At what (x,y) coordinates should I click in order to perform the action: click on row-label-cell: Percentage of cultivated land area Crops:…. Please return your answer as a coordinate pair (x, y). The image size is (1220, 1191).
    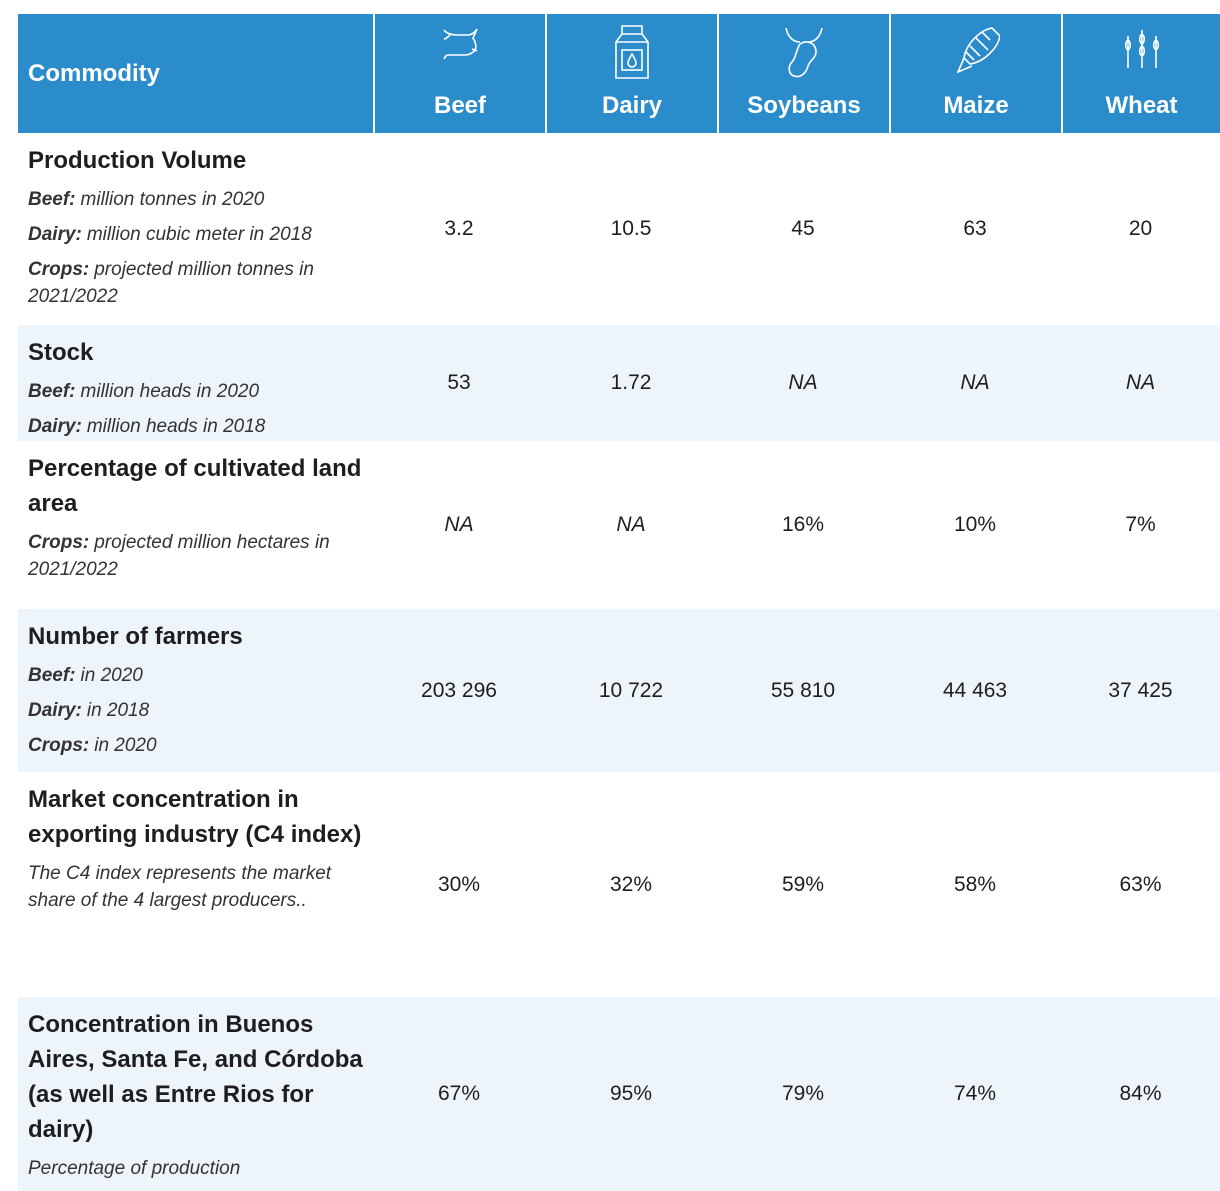
    Looking at the image, I should click on (195, 525).